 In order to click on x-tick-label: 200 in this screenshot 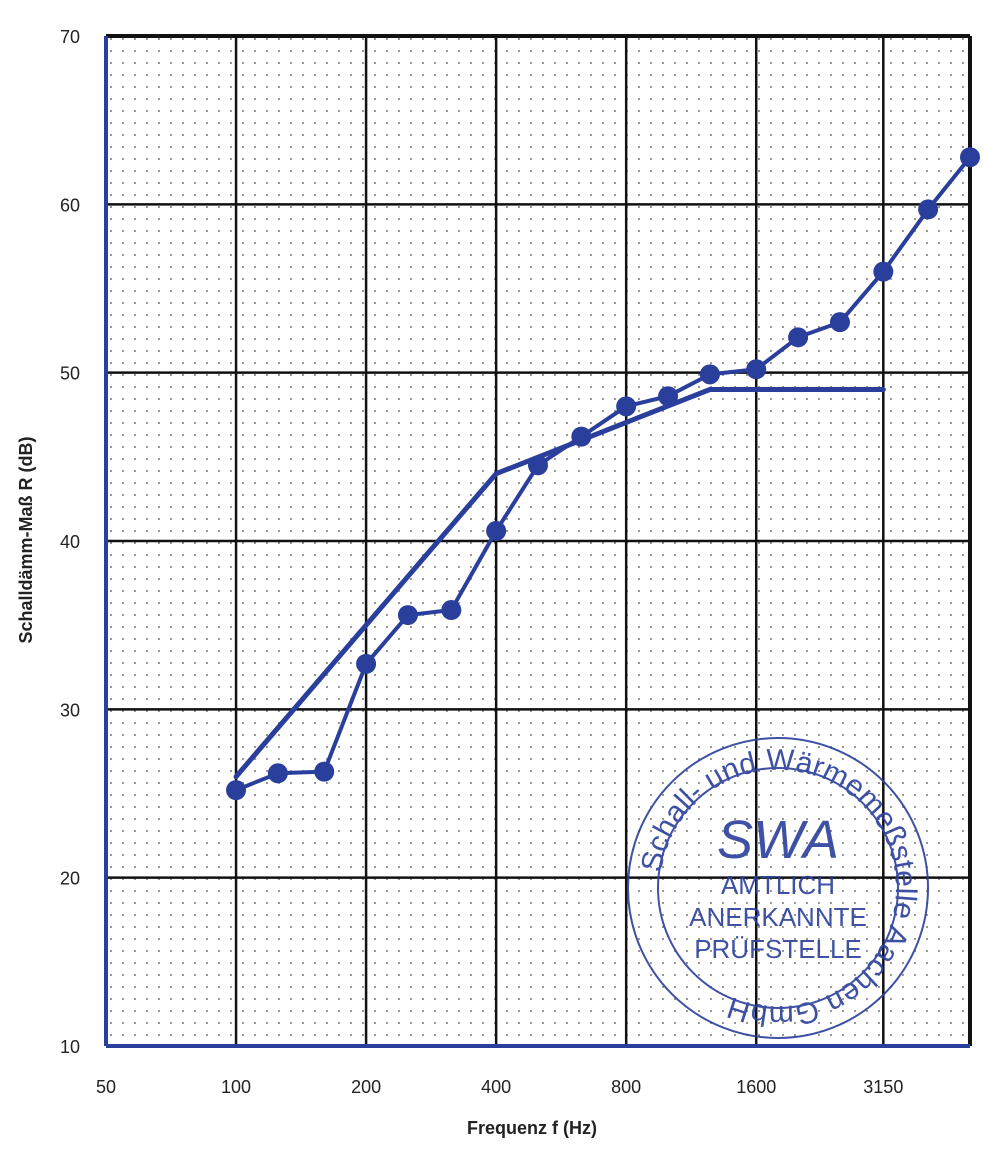, I will do `click(366, 1087)`.